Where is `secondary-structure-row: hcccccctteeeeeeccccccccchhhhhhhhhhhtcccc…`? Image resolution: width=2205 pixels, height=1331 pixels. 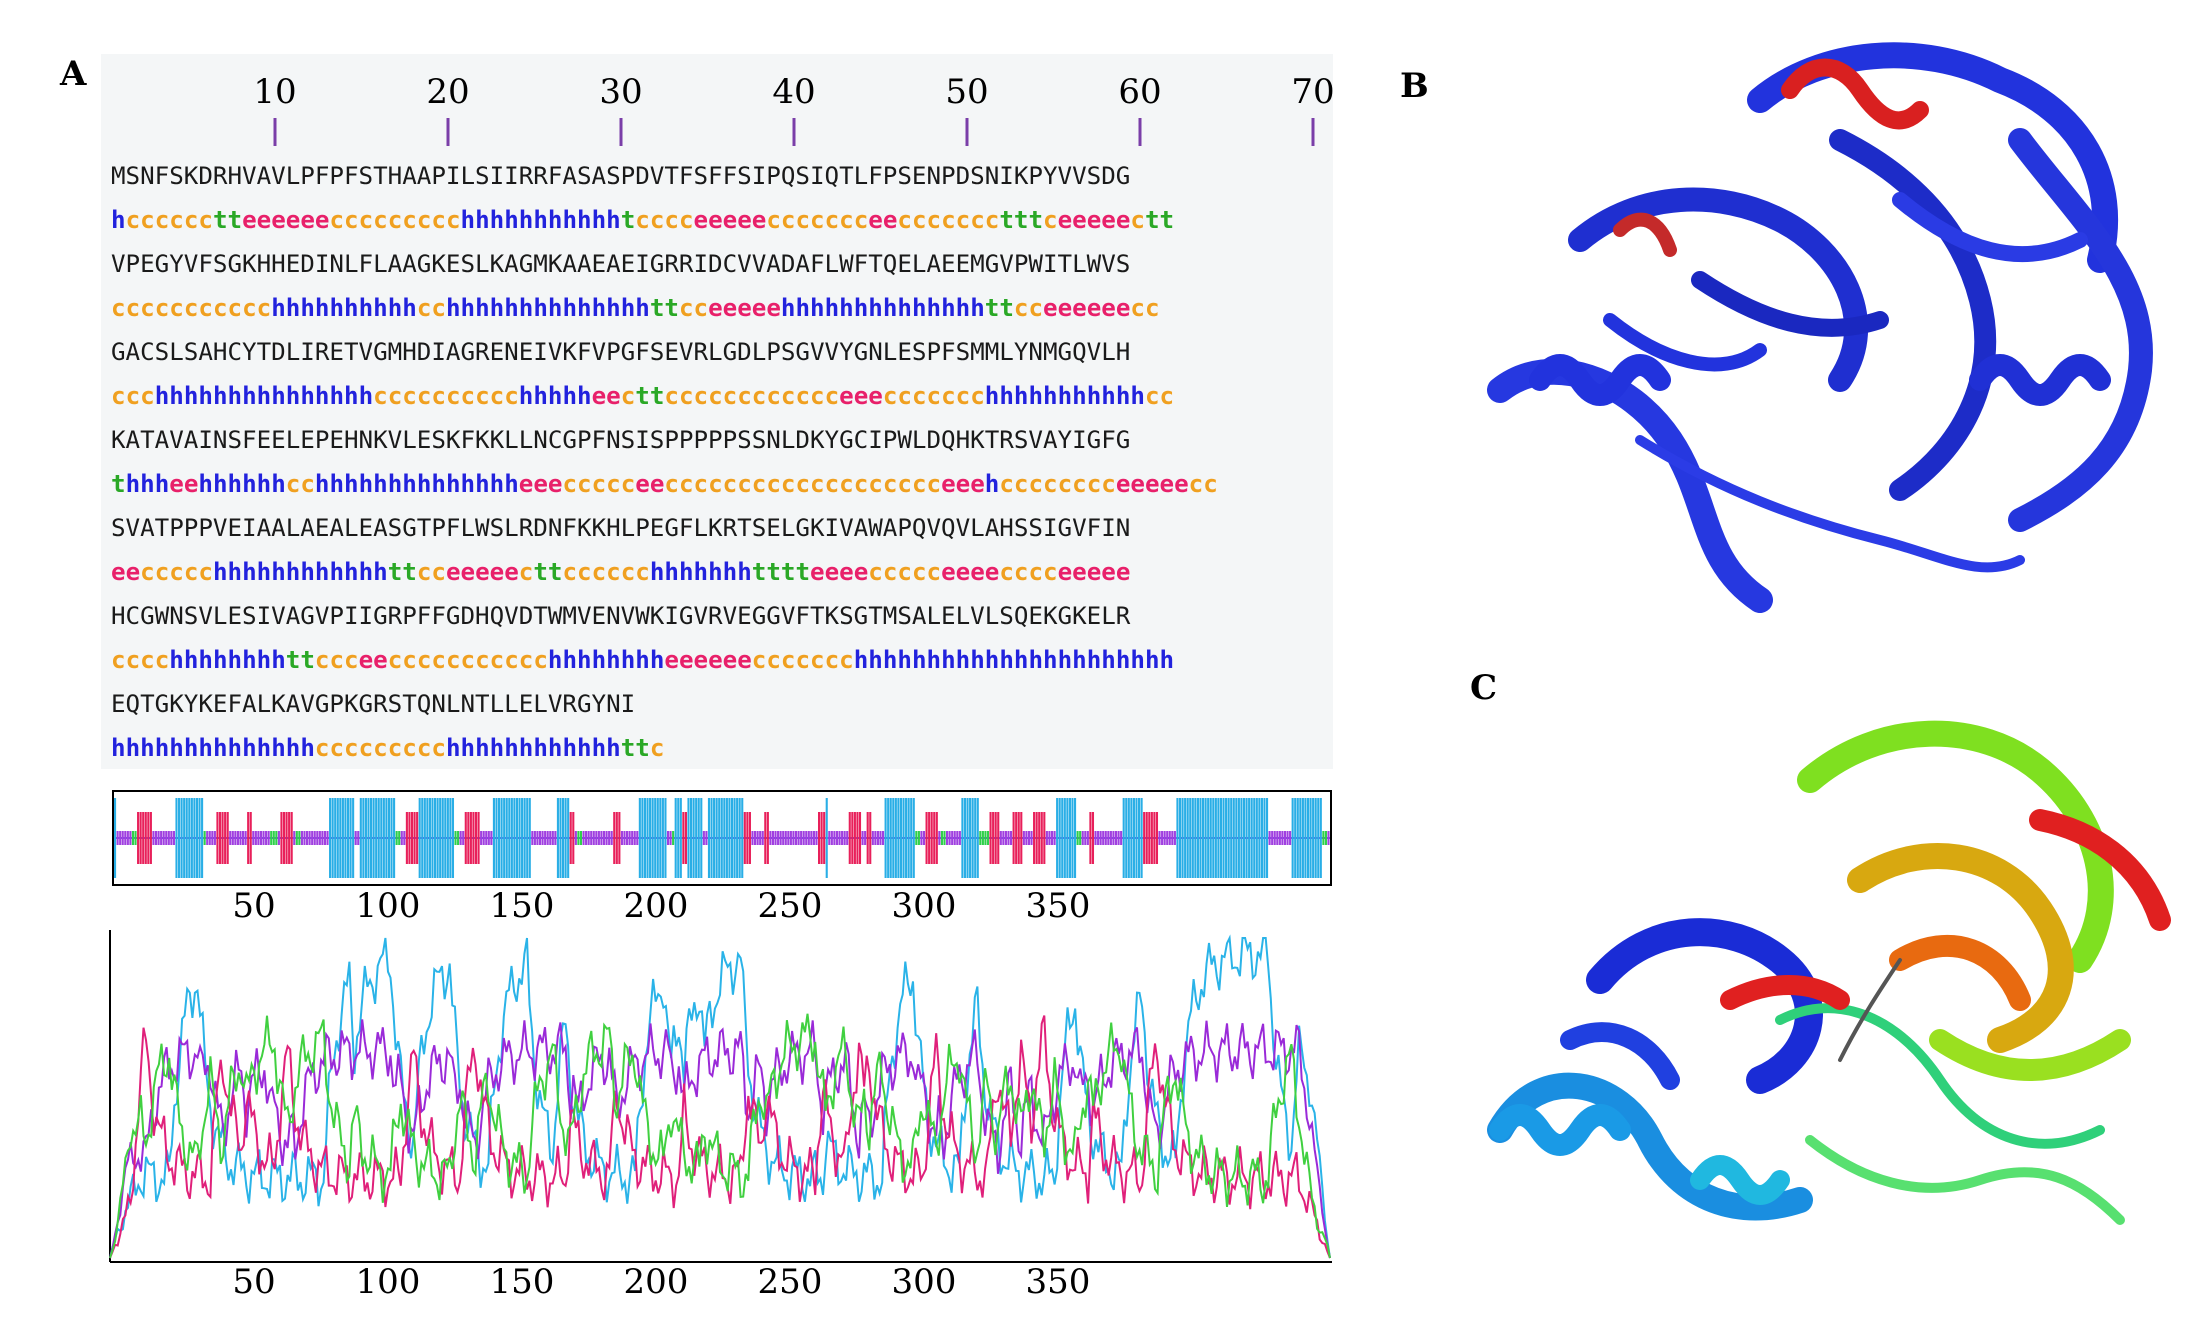
secondary-structure-row: hcccccctteeeeeeccccccccchhhhhhhhhhhtcccc… is located at coordinates (643, 220).